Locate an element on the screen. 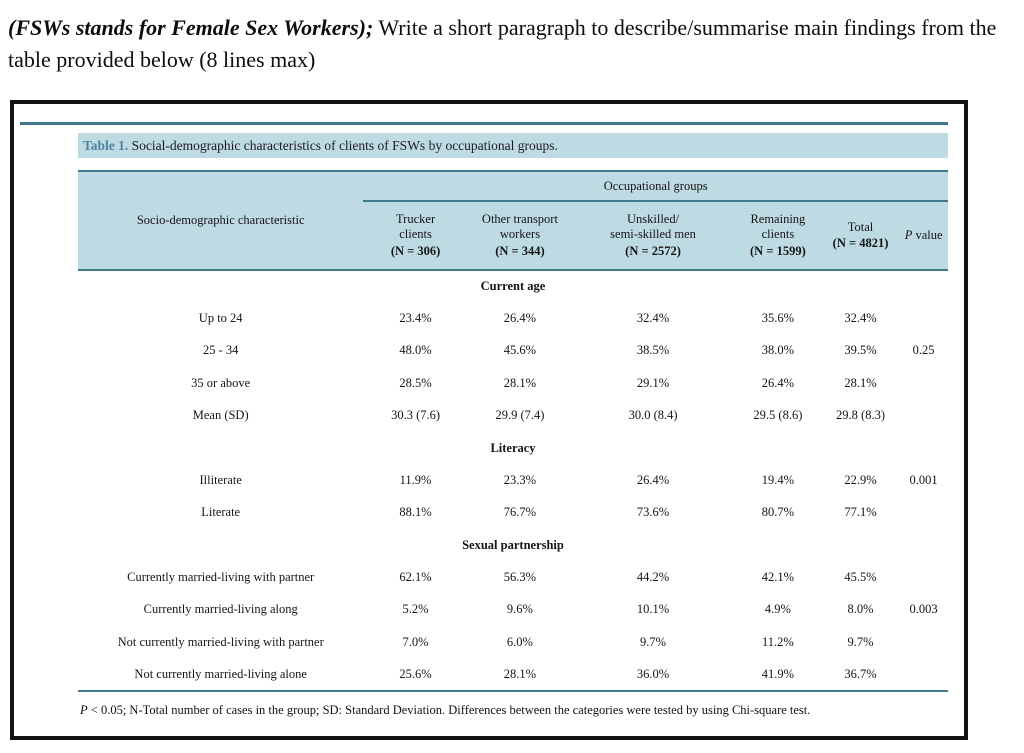  cell: 45.6% is located at coordinates (520, 350).